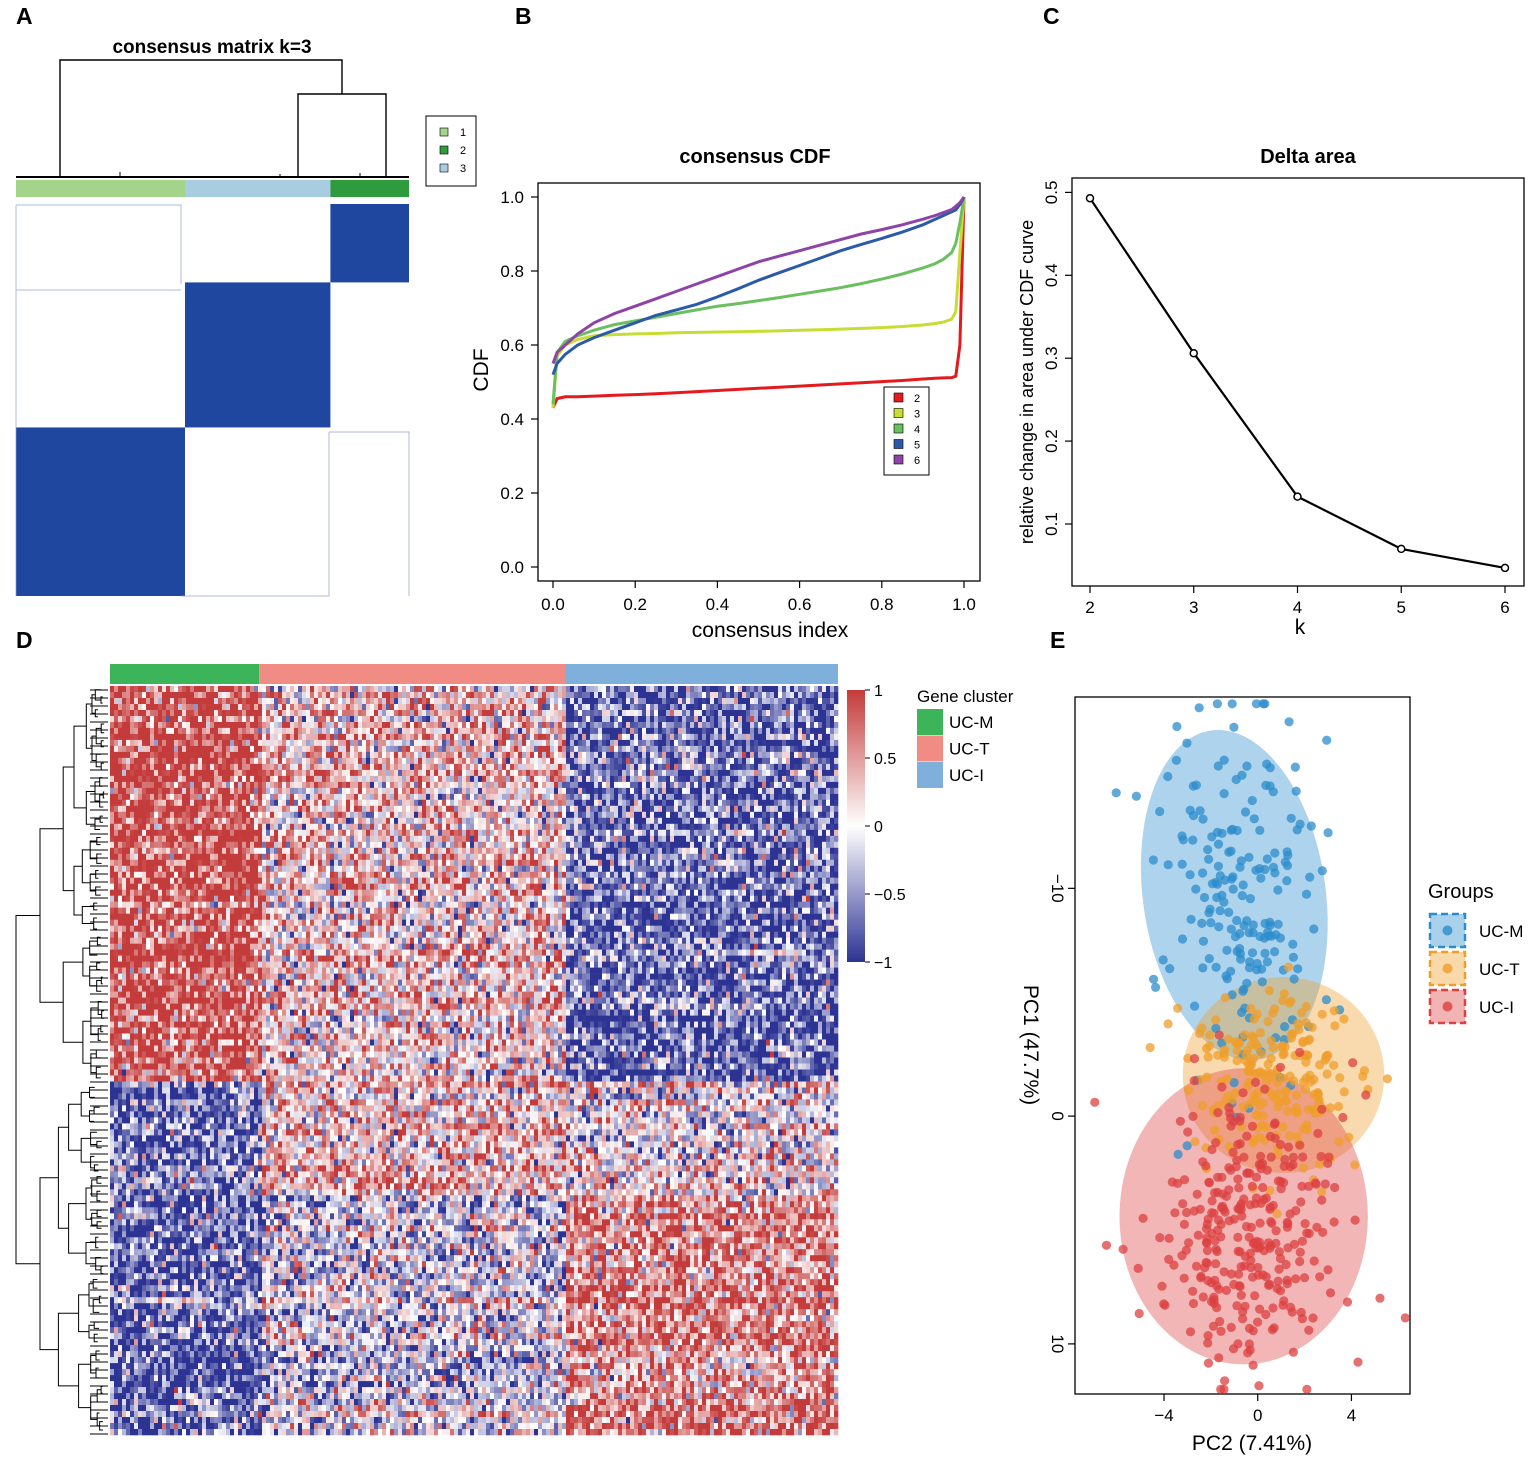 The width and height of the screenshot is (1535, 1461). Describe the element at coordinates (1298, 382) in the screenshot. I see `panel-c-plot-frame` at that location.